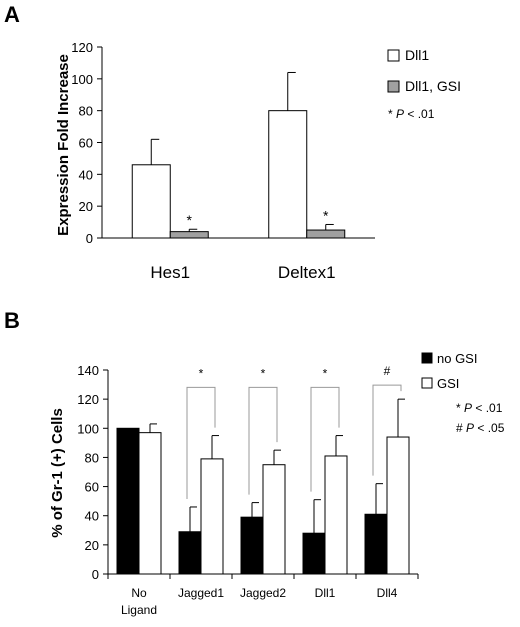 This screenshot has height=627, width=520. What do you see at coordinates (461, 428) in the screenshot?
I see `note-mark: #` at bounding box center [461, 428].